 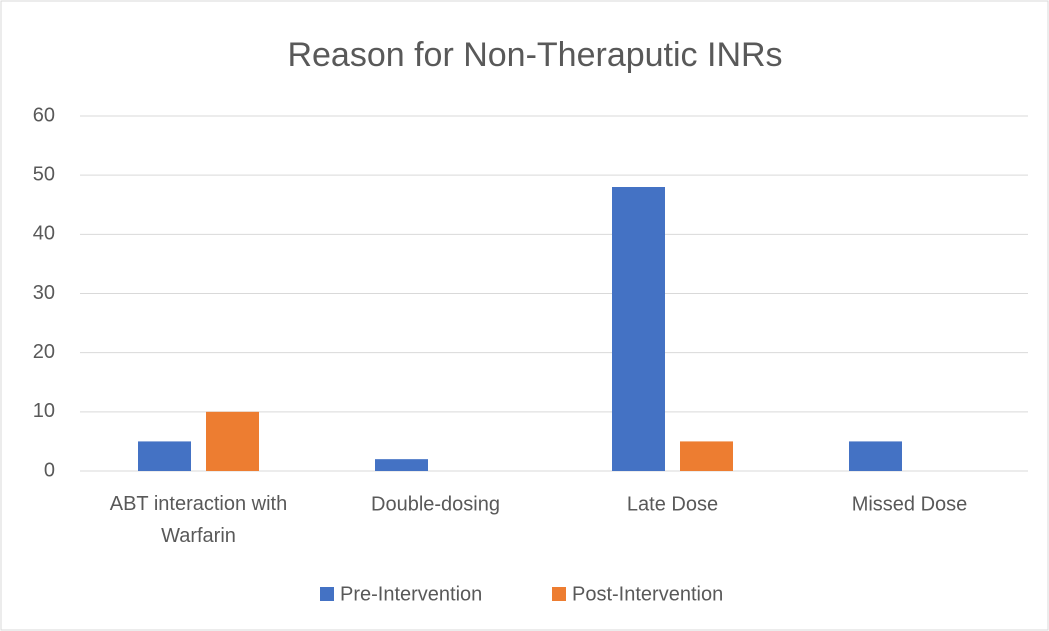 I want to click on y-tick-label: 40, so click(x=44, y=234).